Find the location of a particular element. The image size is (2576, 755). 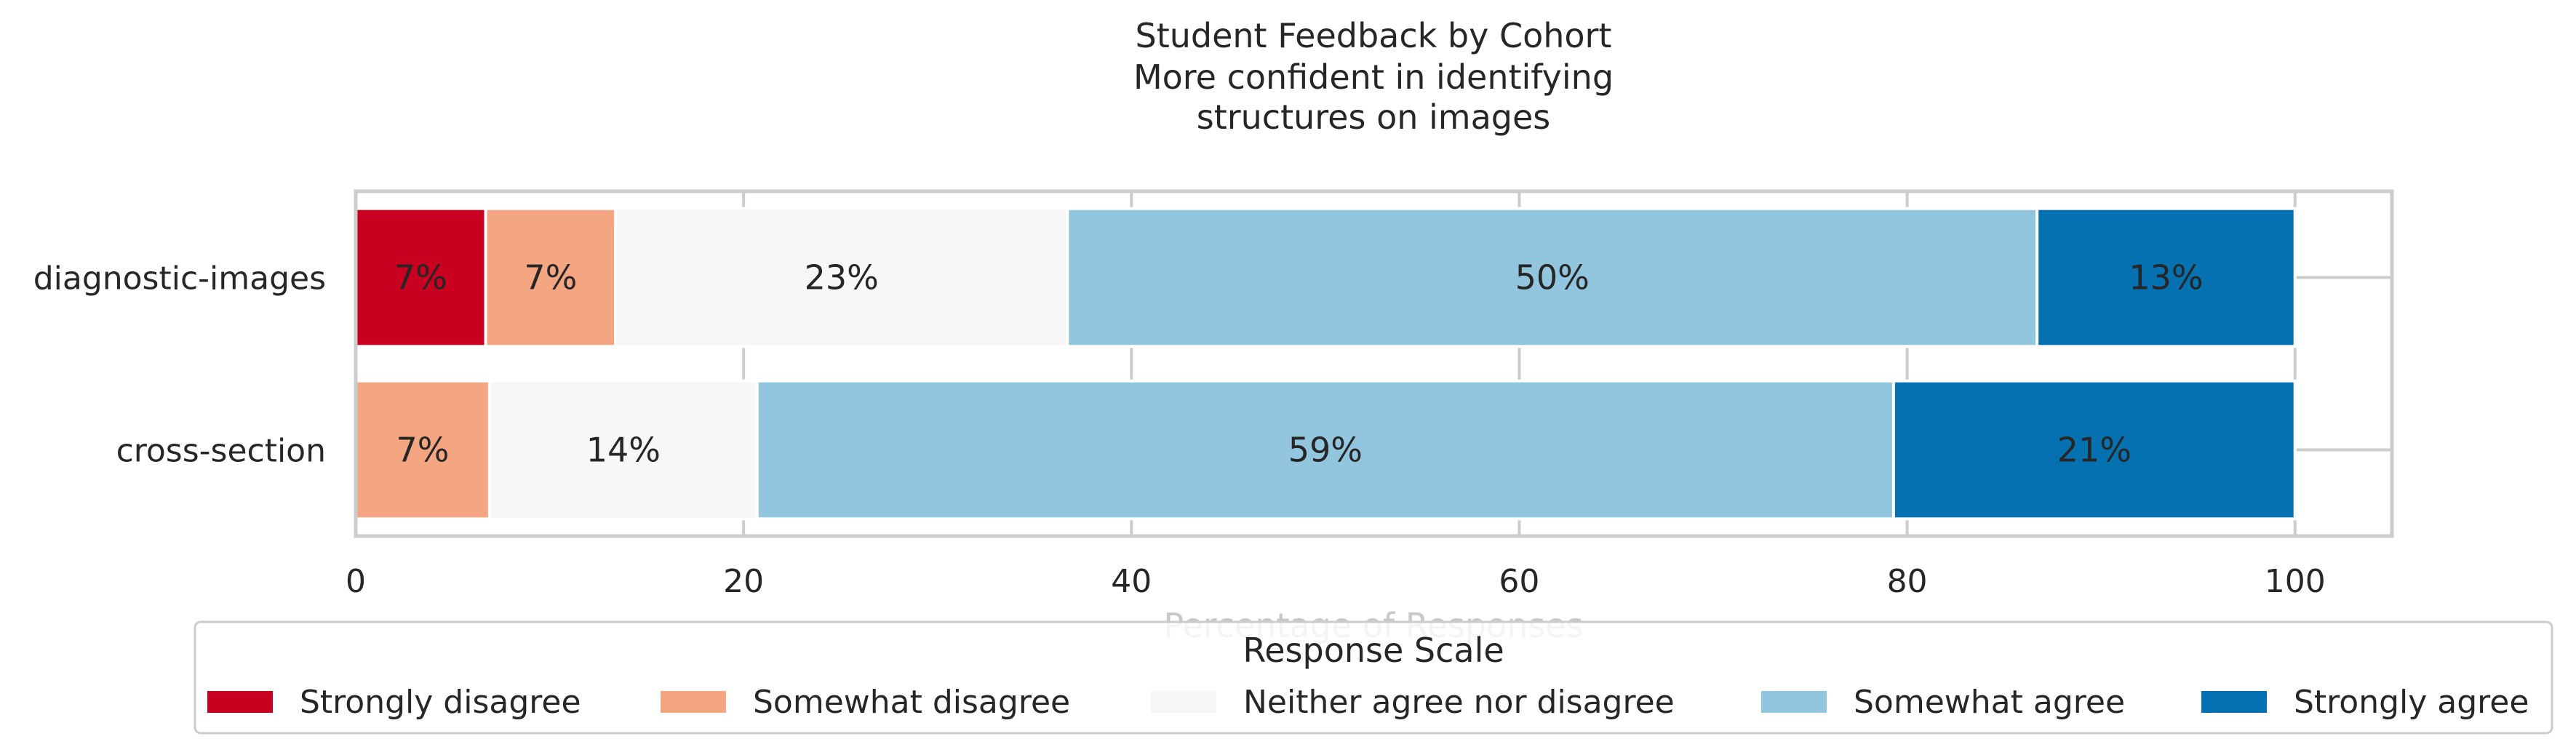

x-tick-label: 100 is located at coordinates (2295, 581).